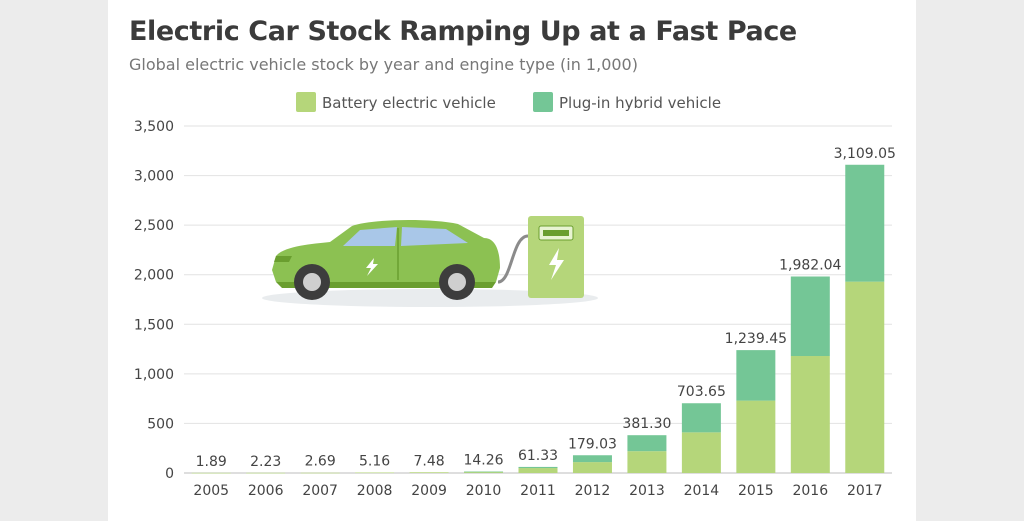 The image size is (1024, 521). I want to click on bar-phev-2013, so click(647, 443).